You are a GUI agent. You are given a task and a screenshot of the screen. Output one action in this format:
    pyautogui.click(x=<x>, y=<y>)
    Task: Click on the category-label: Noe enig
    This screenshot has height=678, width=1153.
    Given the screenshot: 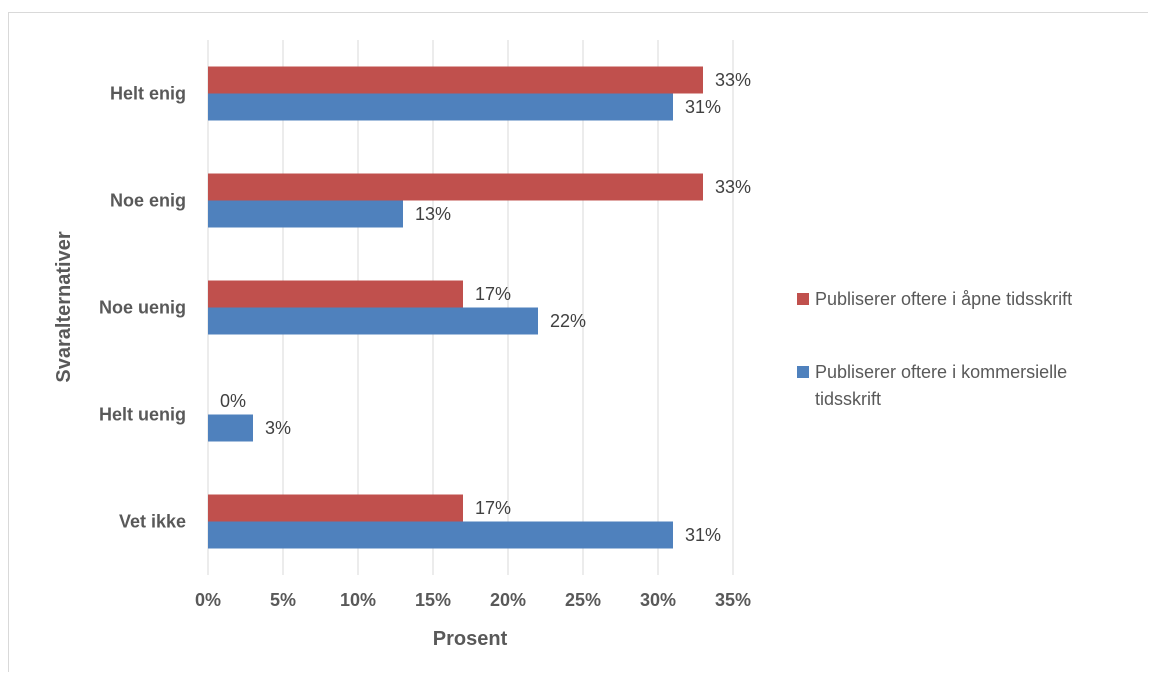 What is the action you would take?
    pyautogui.click(x=148, y=201)
    